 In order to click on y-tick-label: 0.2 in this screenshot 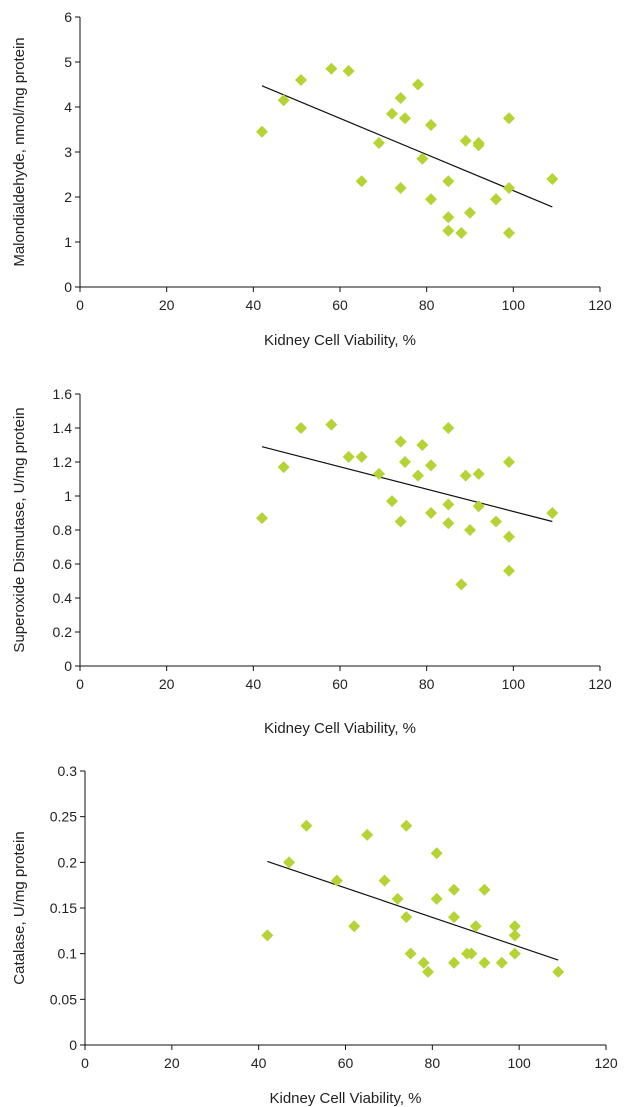, I will do `click(68, 862)`.